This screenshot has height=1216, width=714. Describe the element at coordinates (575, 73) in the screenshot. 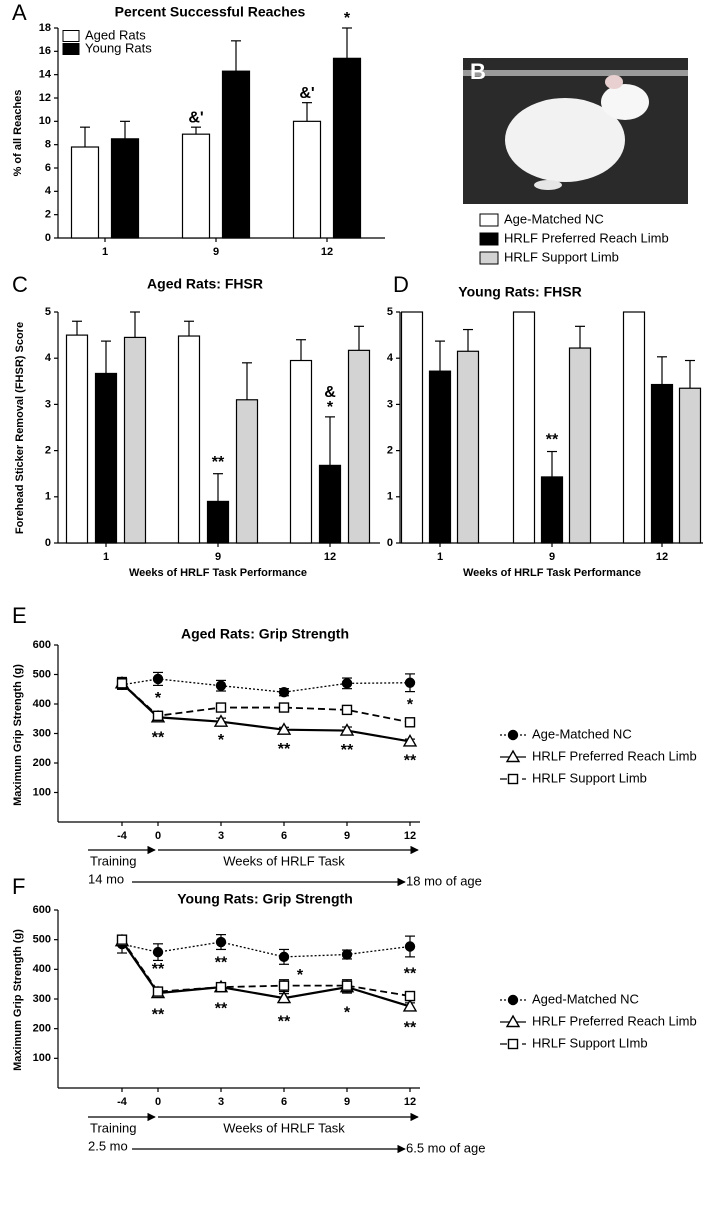

I see `photo-bar` at that location.